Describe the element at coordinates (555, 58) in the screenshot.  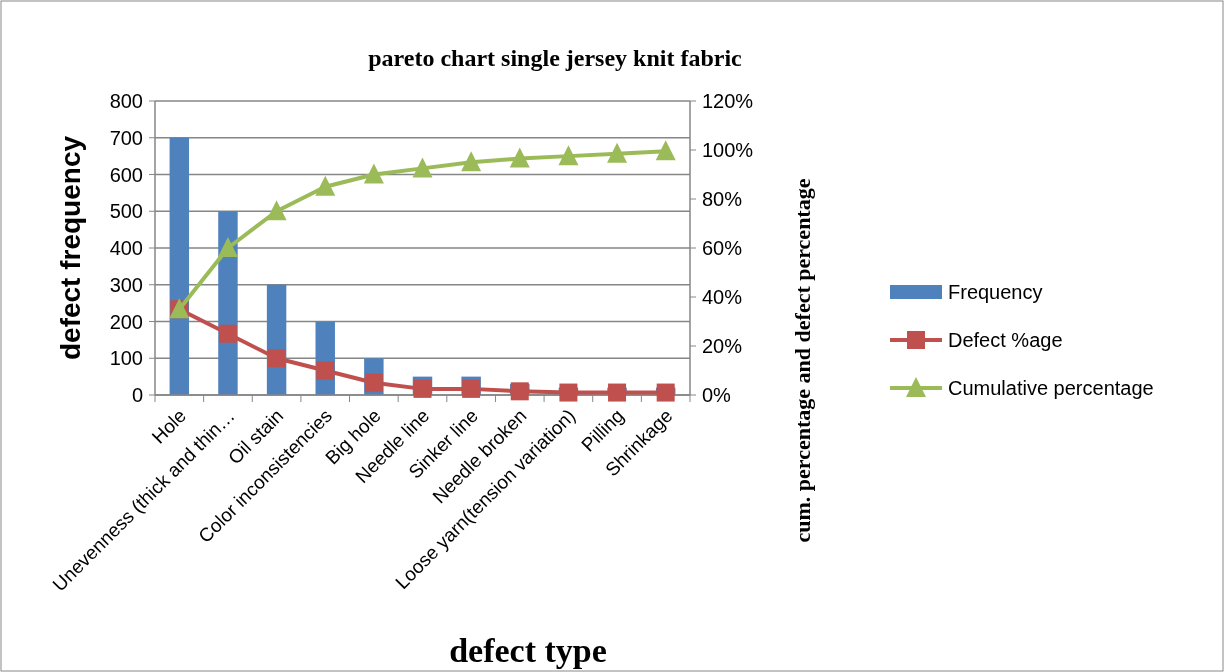
I see `chart-title: pareto chart single jersey knit fabric` at that location.